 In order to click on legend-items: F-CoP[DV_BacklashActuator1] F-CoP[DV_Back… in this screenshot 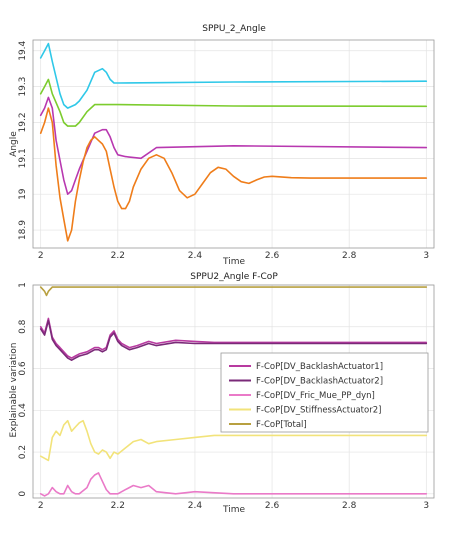, I will do `click(306, 396)`.